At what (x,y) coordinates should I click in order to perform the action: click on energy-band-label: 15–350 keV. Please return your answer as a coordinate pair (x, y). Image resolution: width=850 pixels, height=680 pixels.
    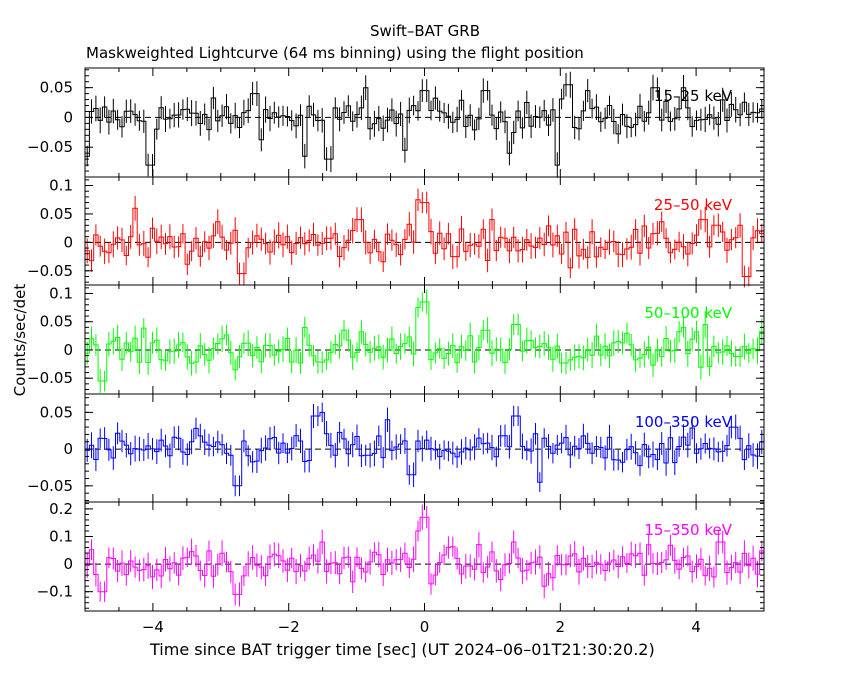
    Looking at the image, I should click on (688, 530).